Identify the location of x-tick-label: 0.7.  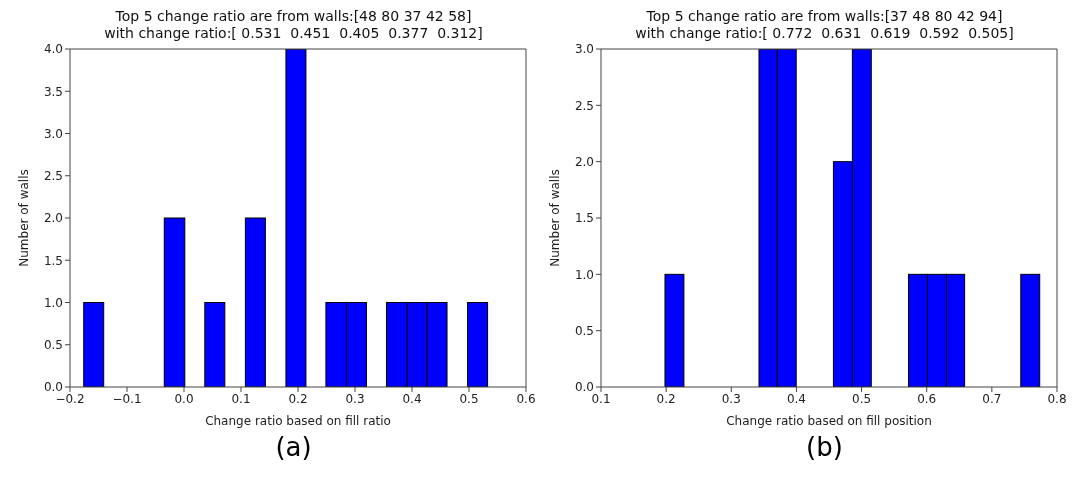
(992, 398).